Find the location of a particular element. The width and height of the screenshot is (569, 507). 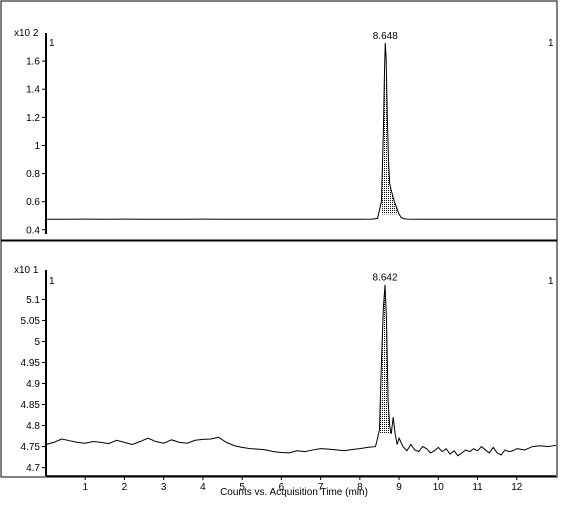

x-tick-label: 2 is located at coordinates (125, 487).